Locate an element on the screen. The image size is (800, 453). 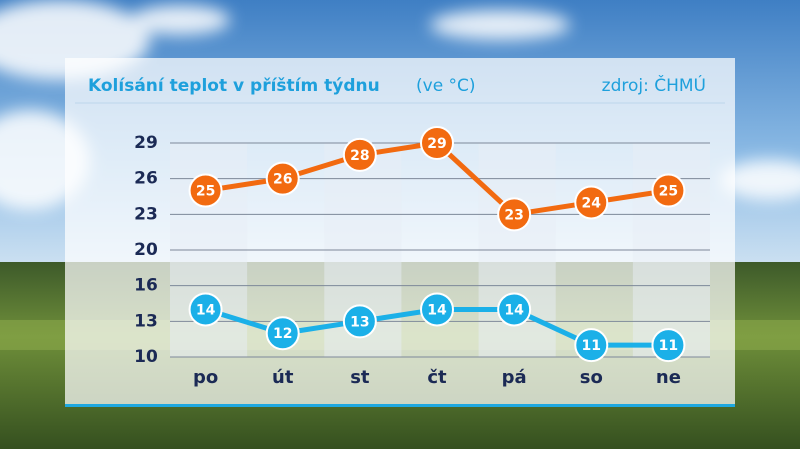
chart-title: Kolísání teplot v příštím týdnu is located at coordinates (234, 86).